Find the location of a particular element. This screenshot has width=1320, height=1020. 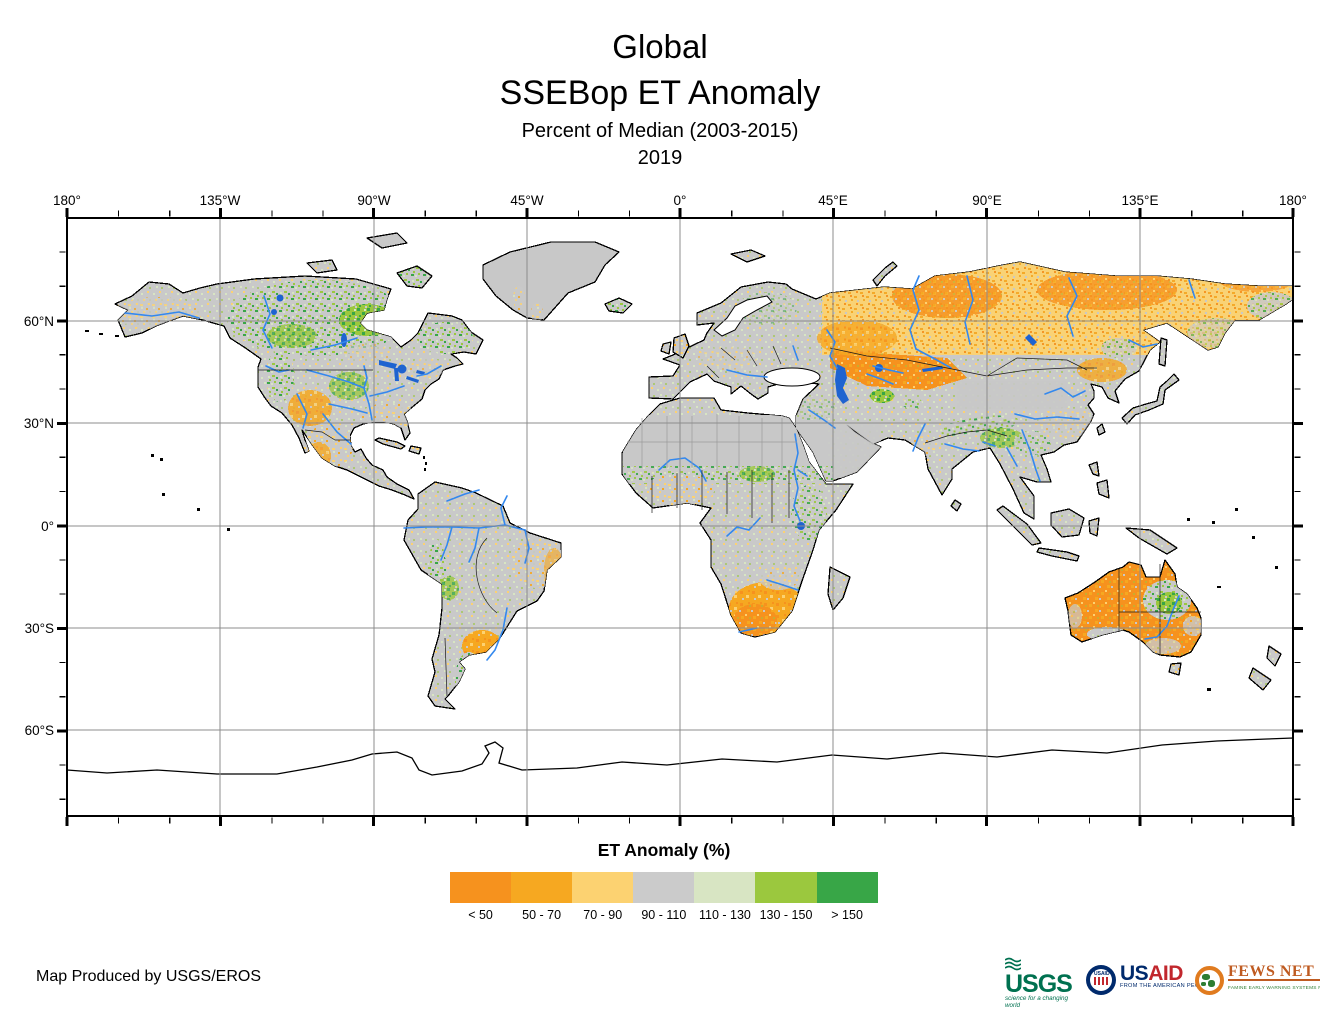

new-zealand is located at coordinates (1274, 656).